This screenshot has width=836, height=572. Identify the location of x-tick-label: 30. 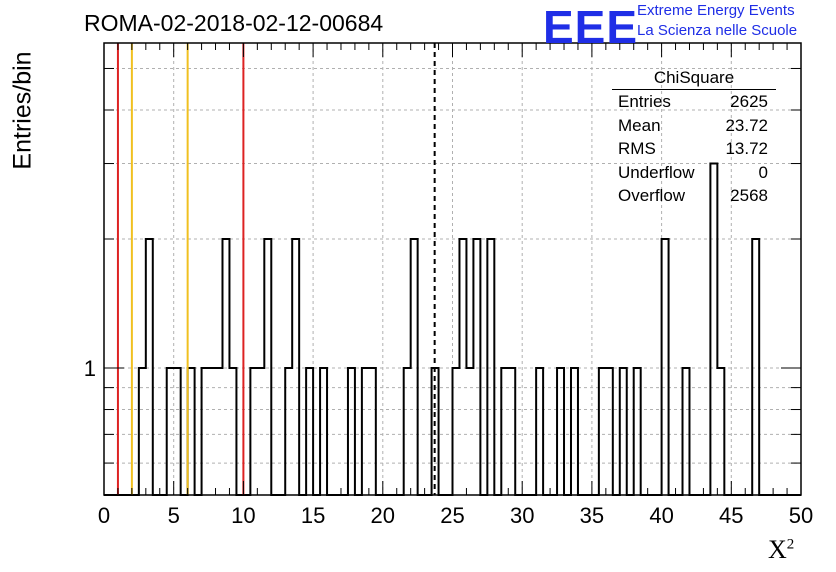
(522, 515).